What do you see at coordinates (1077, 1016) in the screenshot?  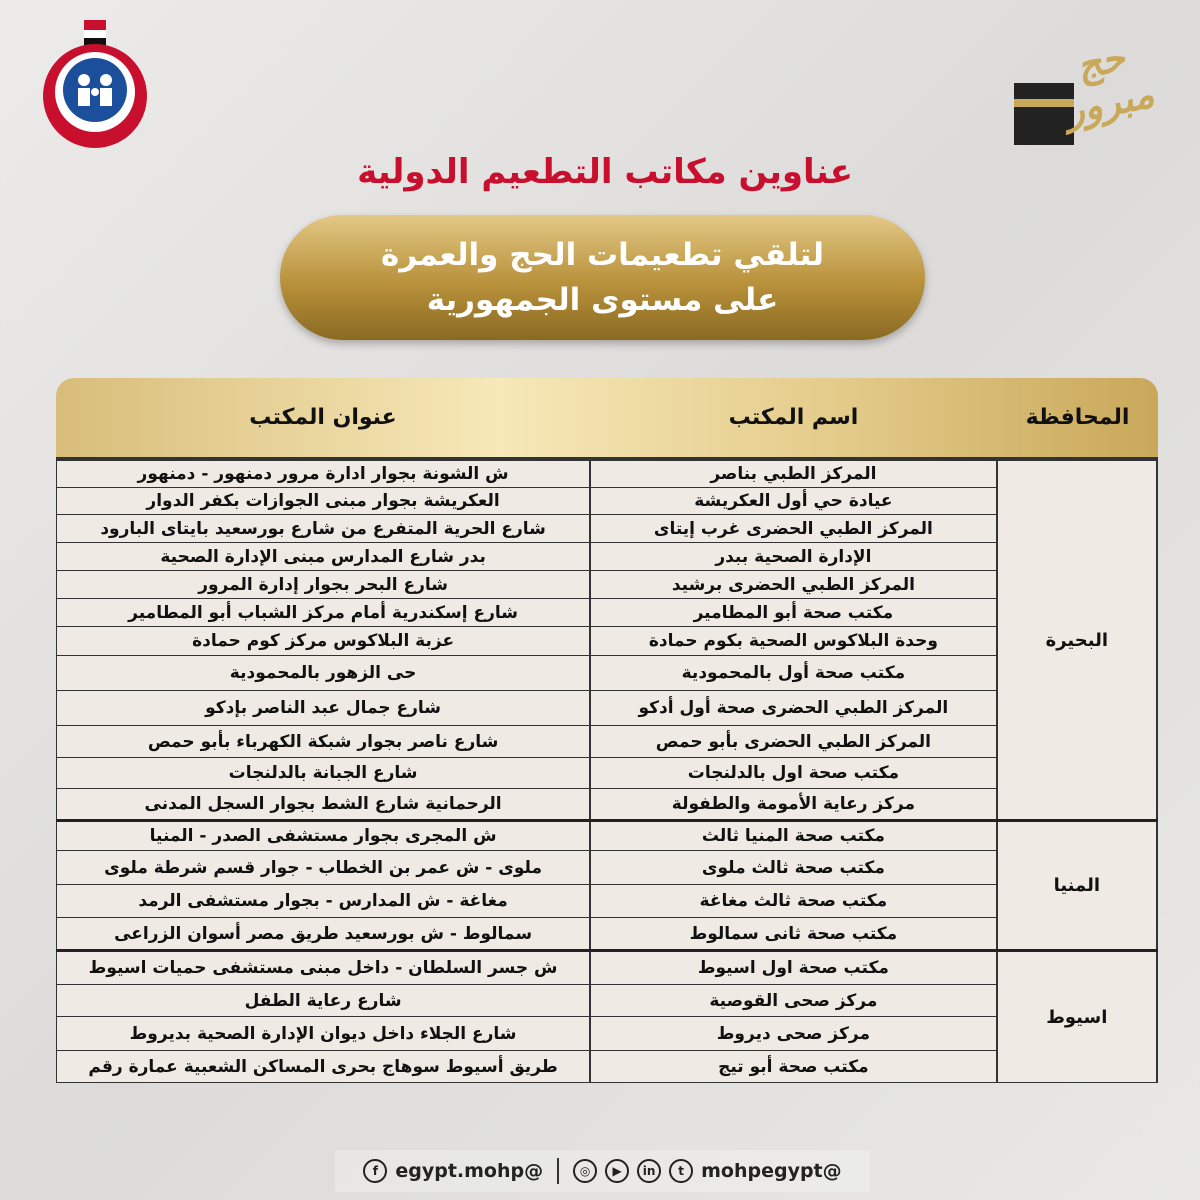 I see `governorate-cell: اسيوط` at bounding box center [1077, 1016].